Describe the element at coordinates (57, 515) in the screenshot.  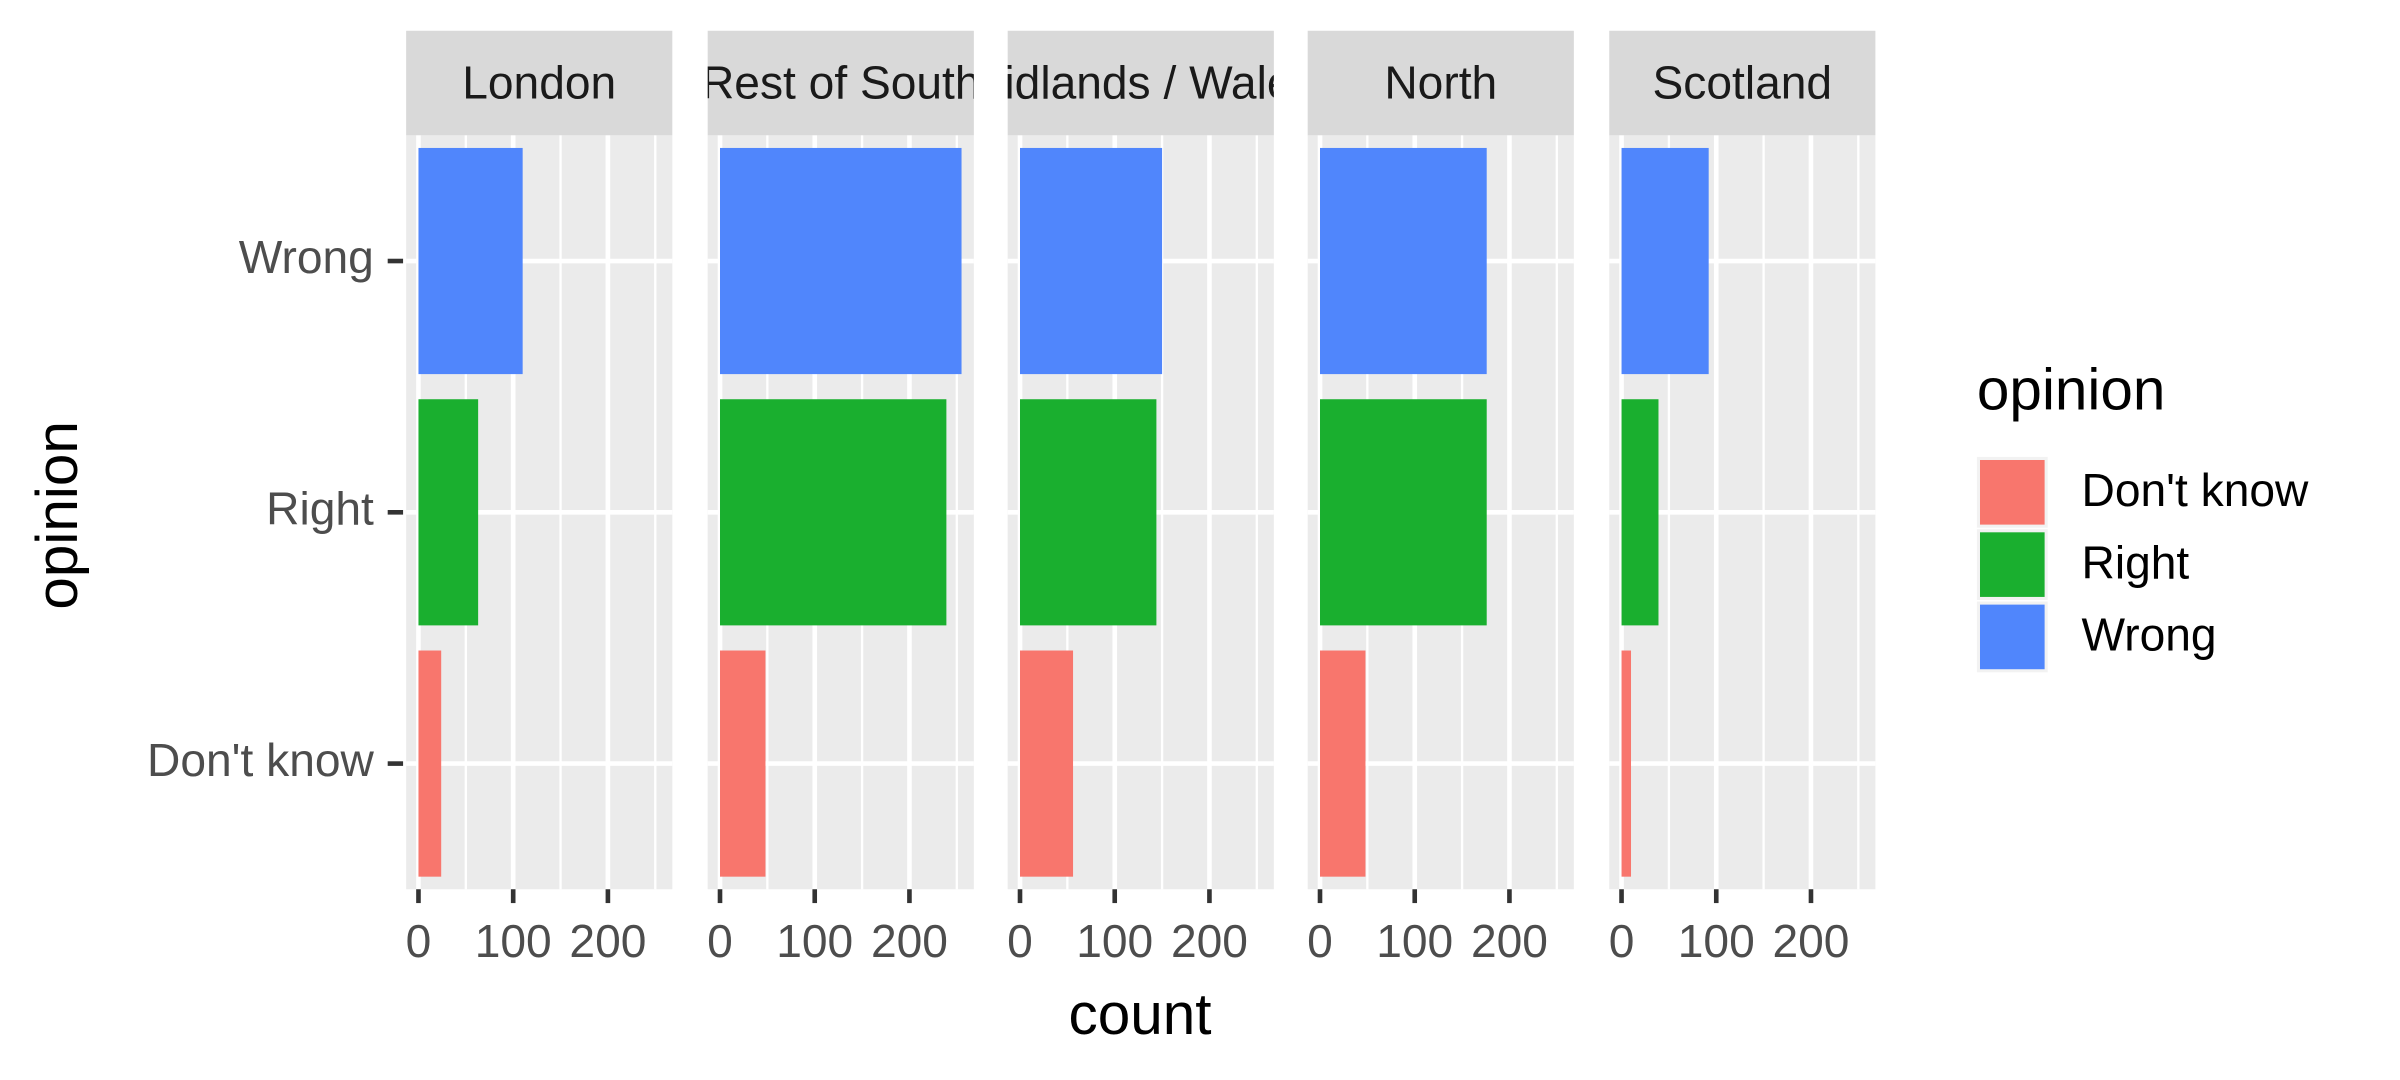
I see `y-axis-title: opinion` at that location.